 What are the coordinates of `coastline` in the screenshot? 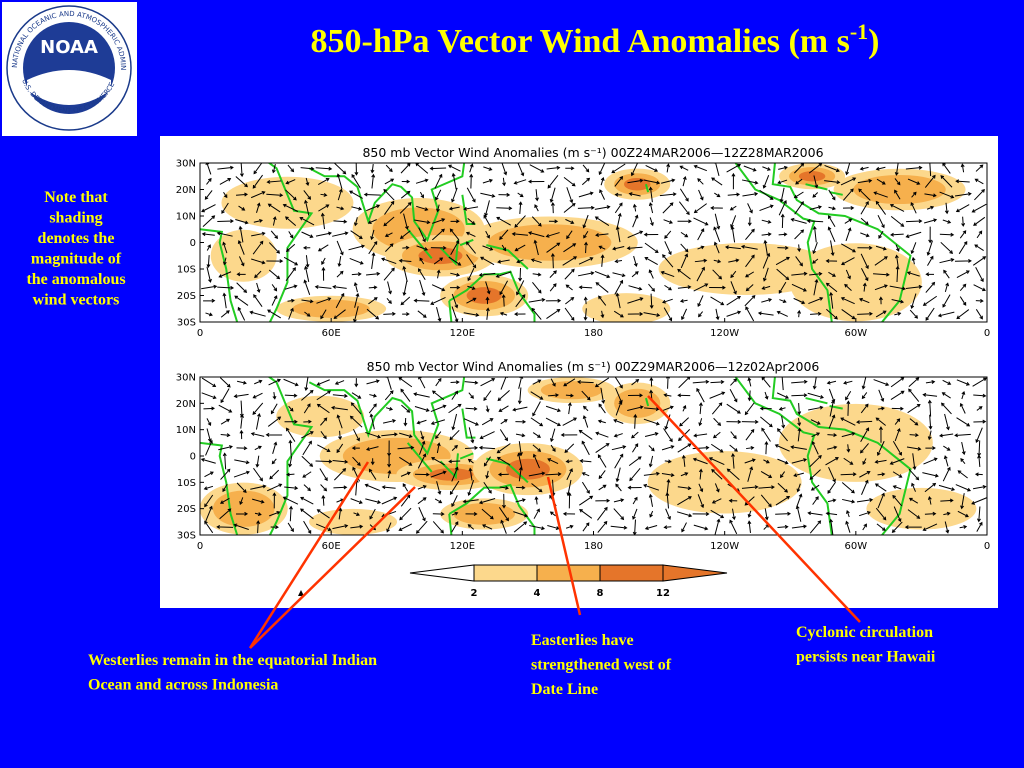 It's located at (836, 193).